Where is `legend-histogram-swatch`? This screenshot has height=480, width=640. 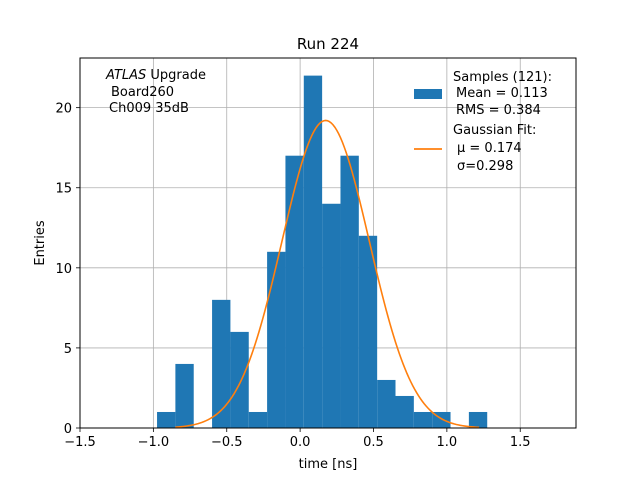 legend-histogram-swatch is located at coordinates (428, 94).